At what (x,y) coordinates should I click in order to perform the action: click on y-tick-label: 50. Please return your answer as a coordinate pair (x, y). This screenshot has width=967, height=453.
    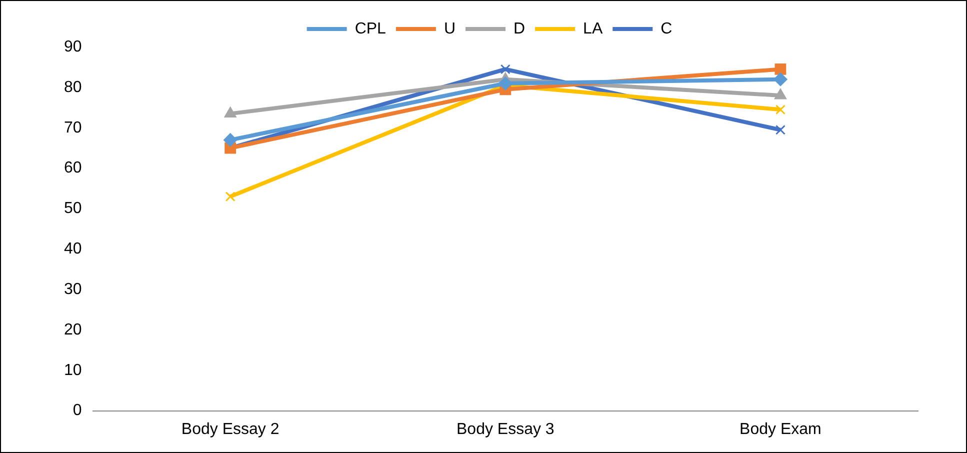
    Looking at the image, I should click on (73, 209).